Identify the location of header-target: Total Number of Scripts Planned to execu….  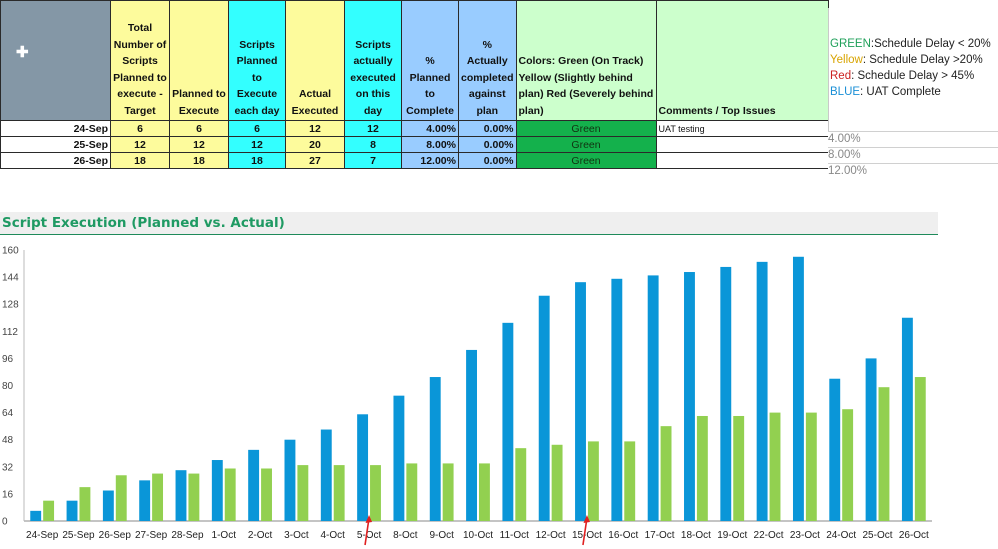
(140, 60).